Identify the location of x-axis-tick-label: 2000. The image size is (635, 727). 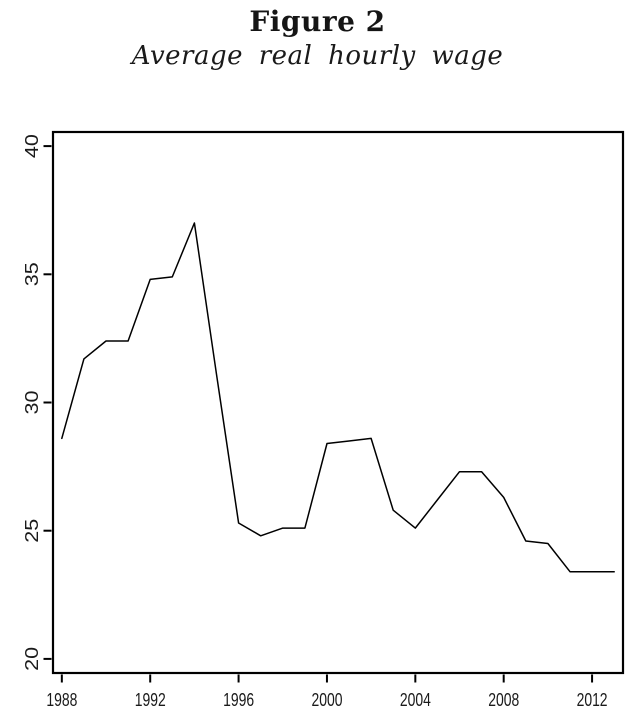
(326, 700).